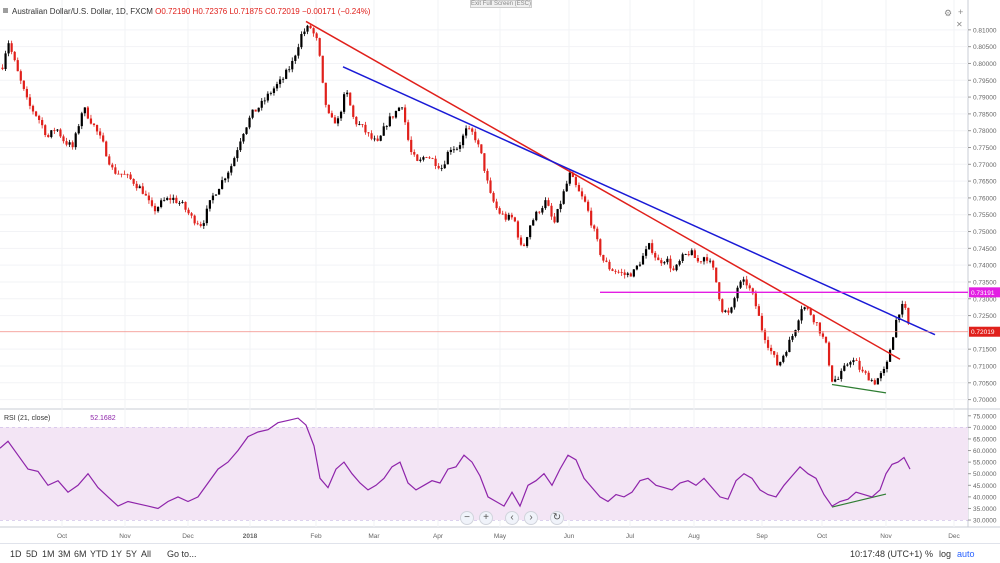 This screenshot has height=563, width=1000. I want to click on zoom-in-button: +, so click(486, 518).